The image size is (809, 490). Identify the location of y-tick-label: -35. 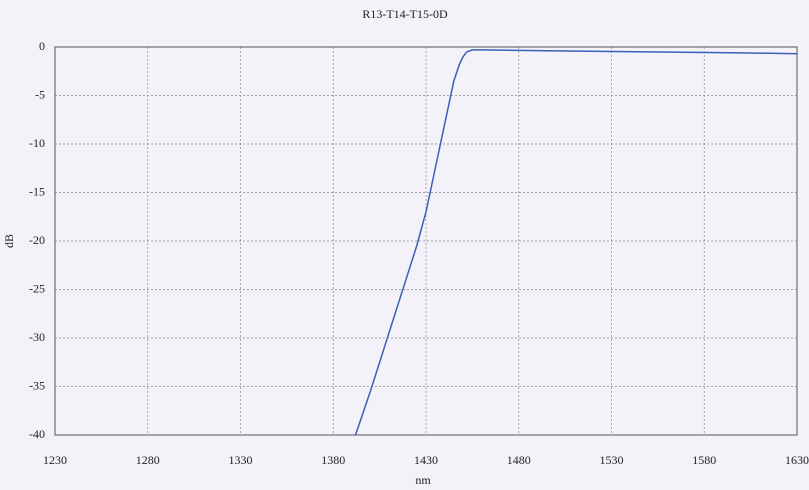
(37, 385).